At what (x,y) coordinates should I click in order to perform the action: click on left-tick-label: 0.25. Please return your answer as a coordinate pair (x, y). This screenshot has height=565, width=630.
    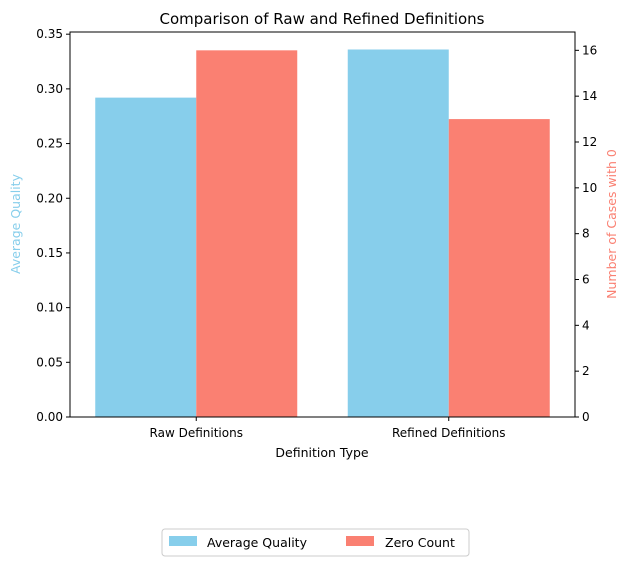
    Looking at the image, I should click on (49, 144).